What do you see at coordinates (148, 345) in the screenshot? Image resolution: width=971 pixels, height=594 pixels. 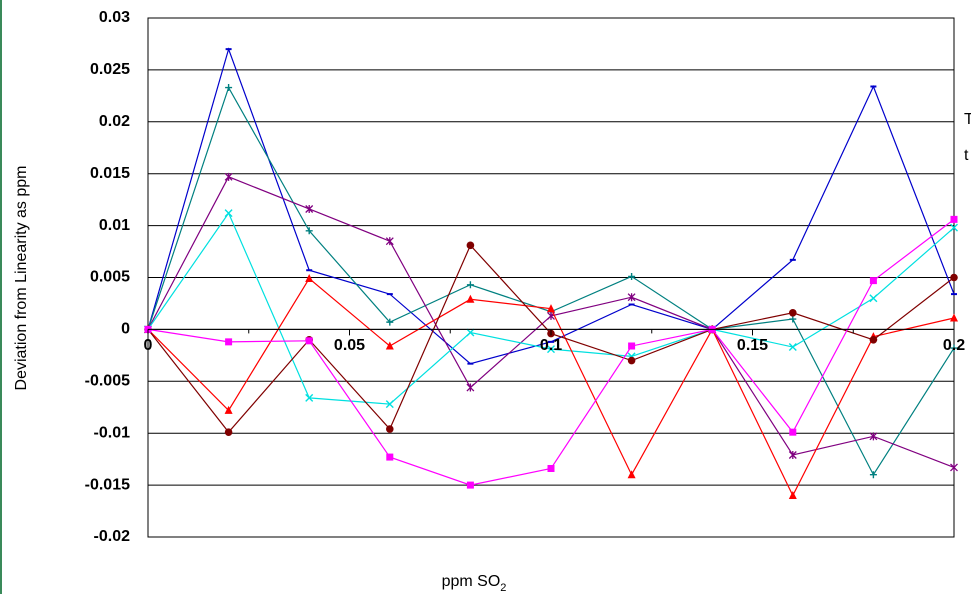 I see `x-tick-label: 0` at bounding box center [148, 345].